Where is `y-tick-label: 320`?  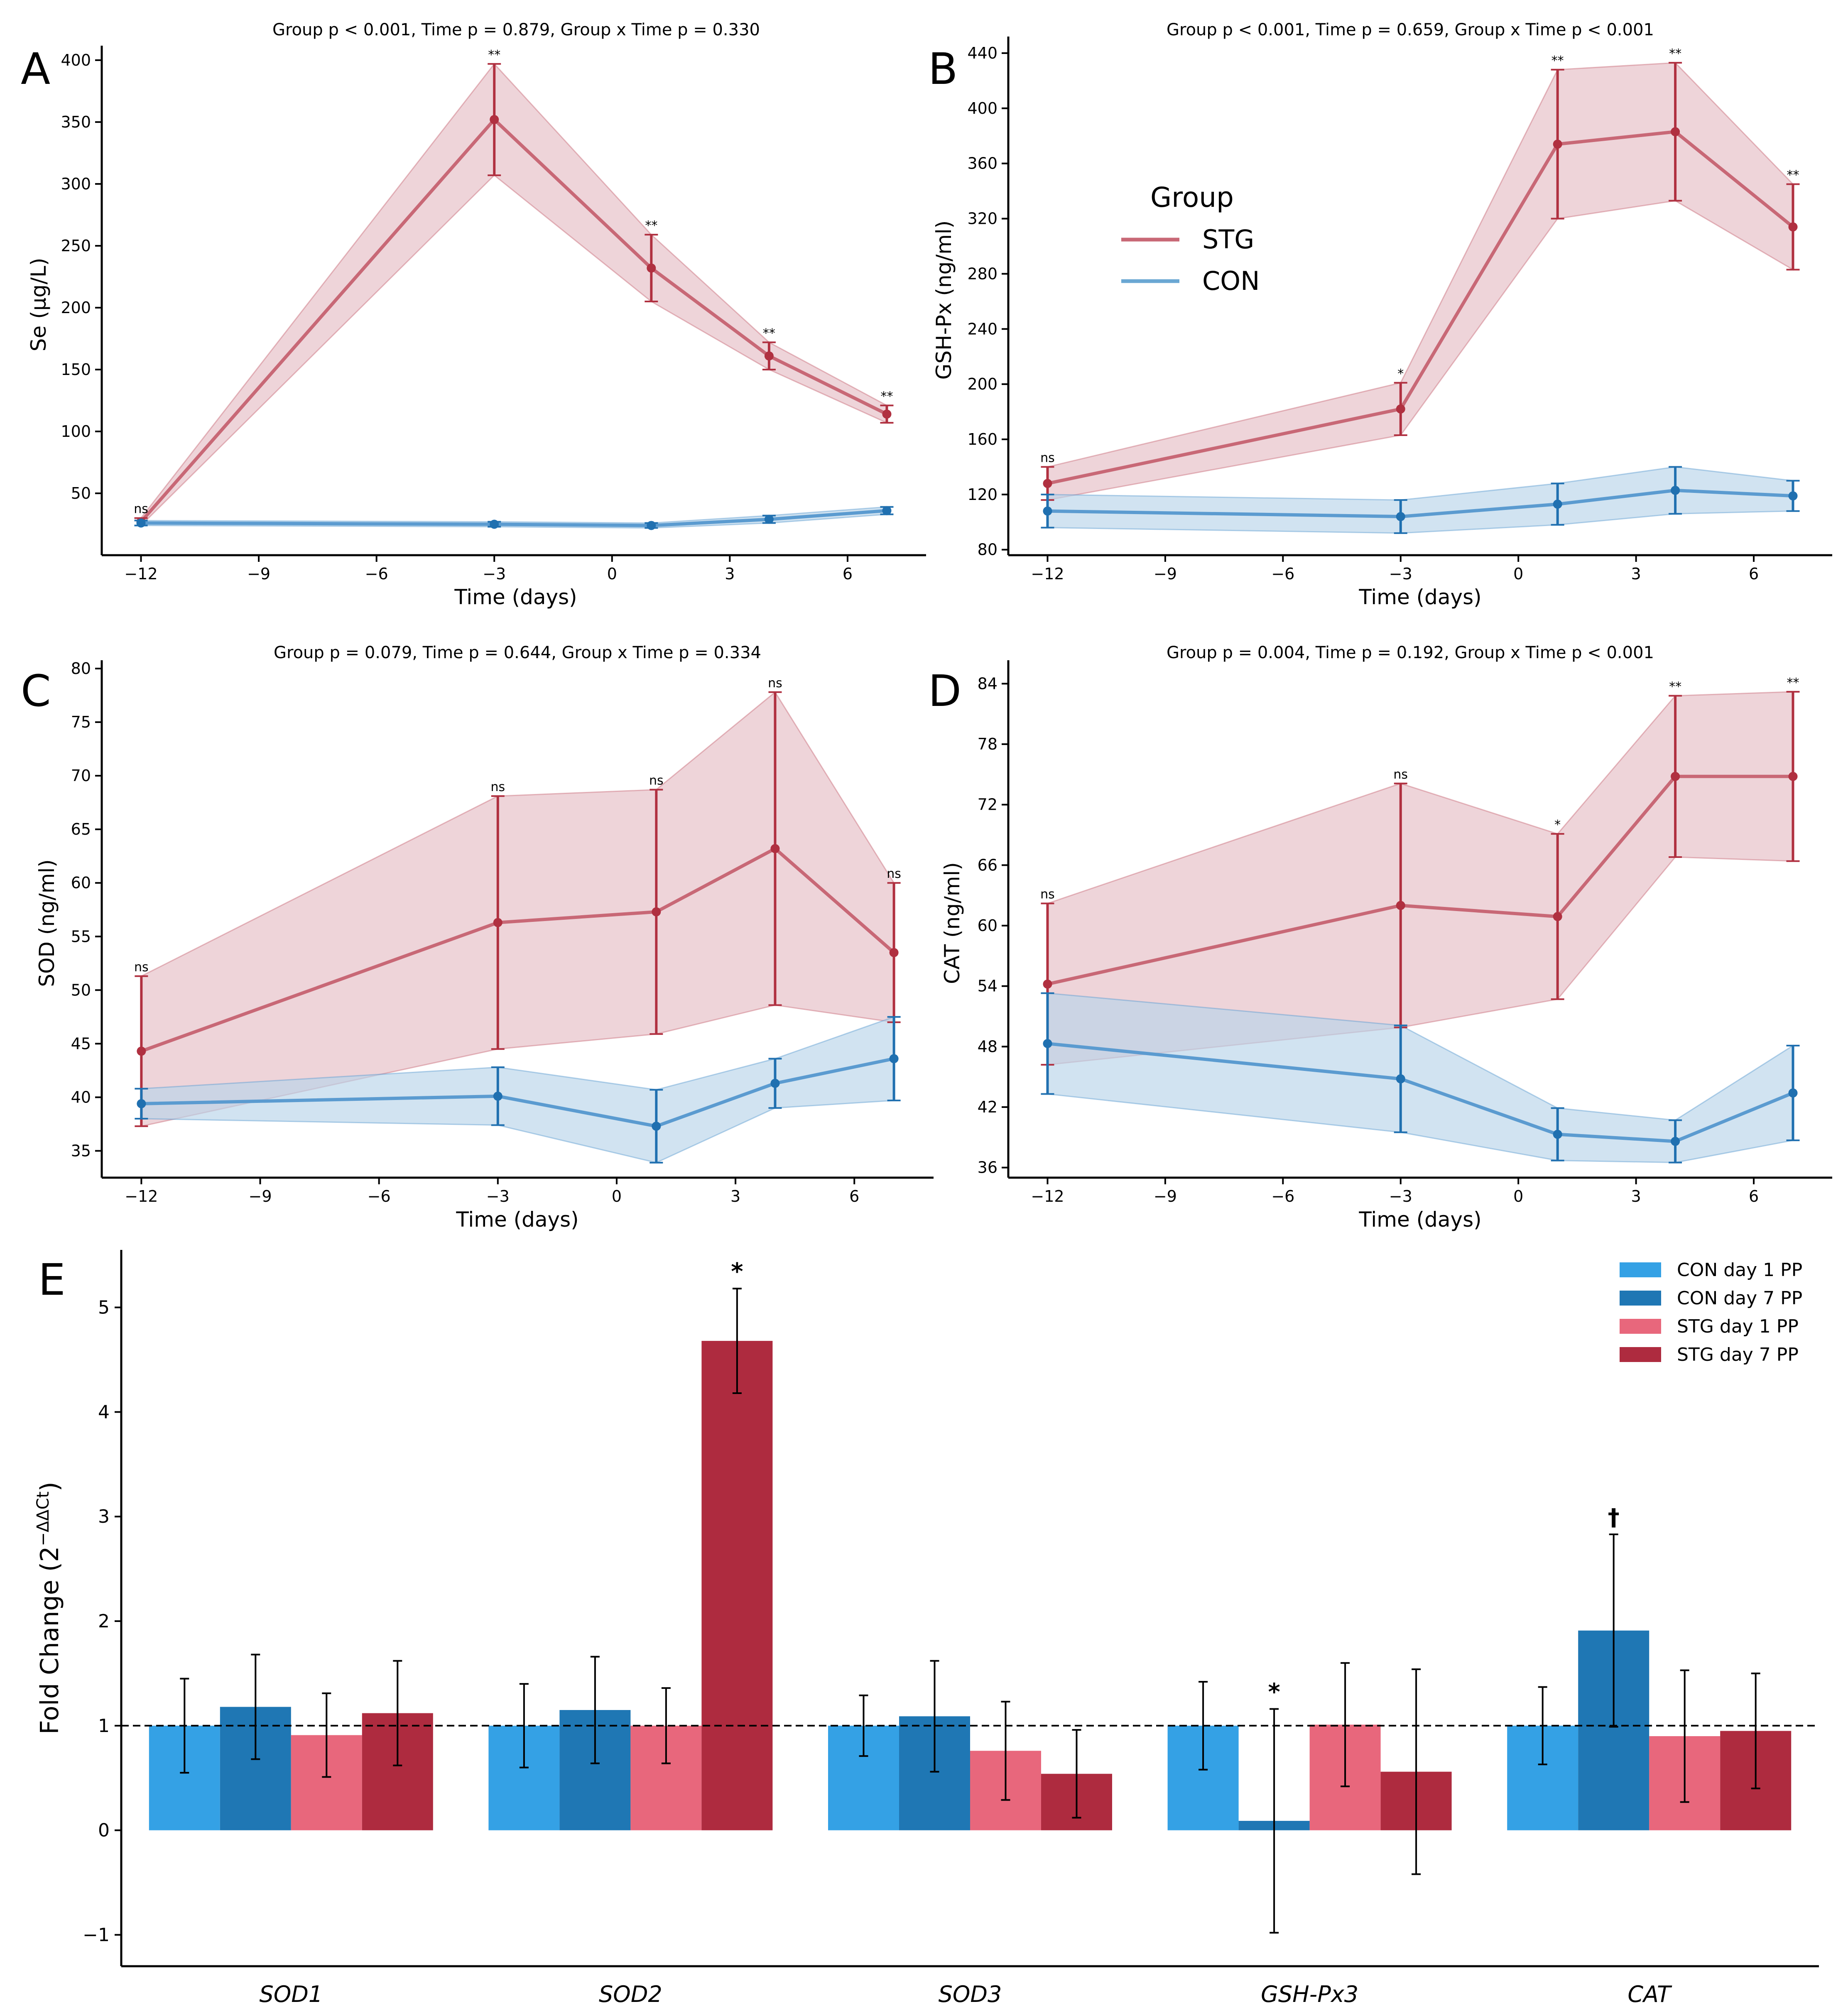 y-tick-label: 320 is located at coordinates (983, 219).